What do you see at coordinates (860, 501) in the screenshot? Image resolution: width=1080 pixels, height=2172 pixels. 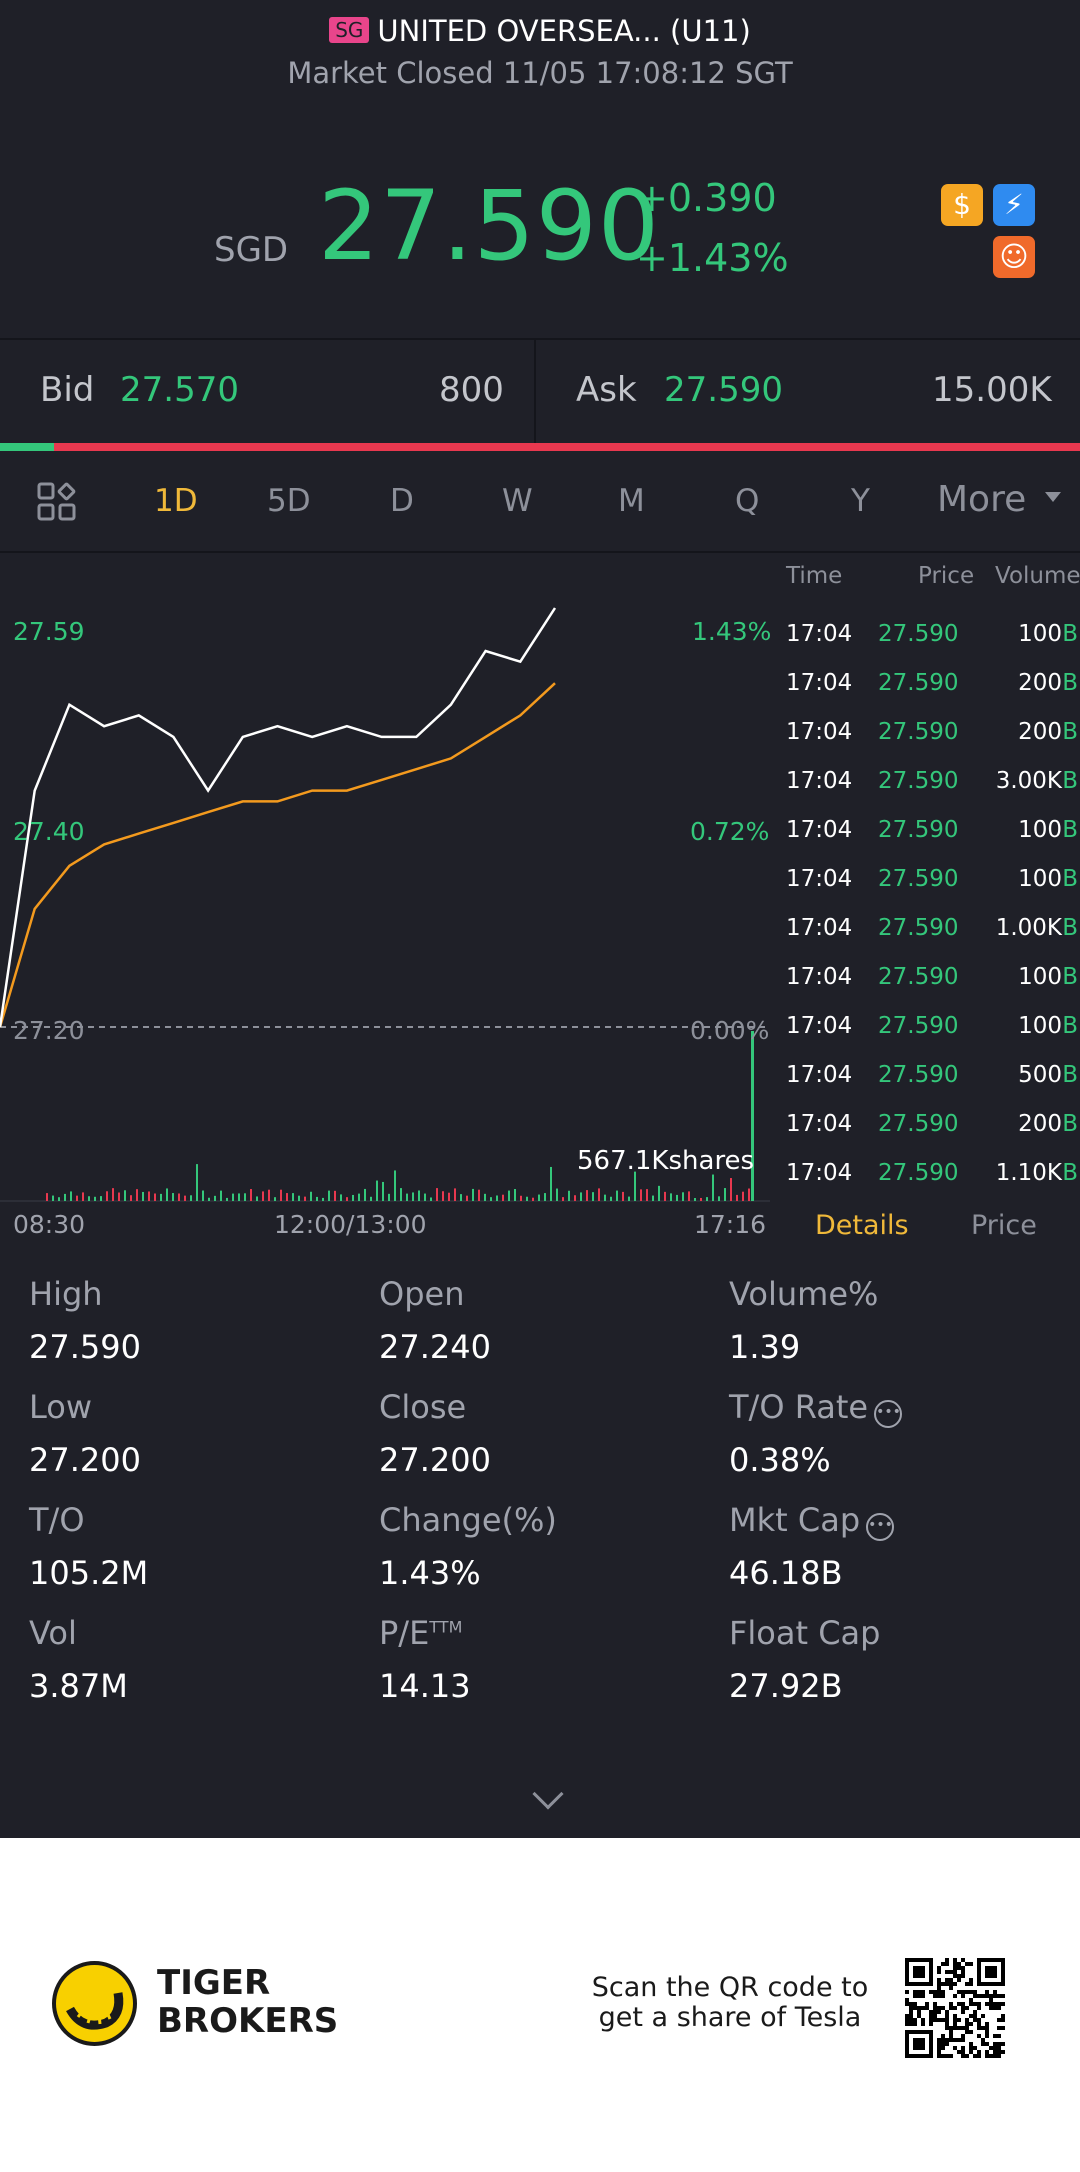 I see `tab-y: Y` at bounding box center [860, 501].